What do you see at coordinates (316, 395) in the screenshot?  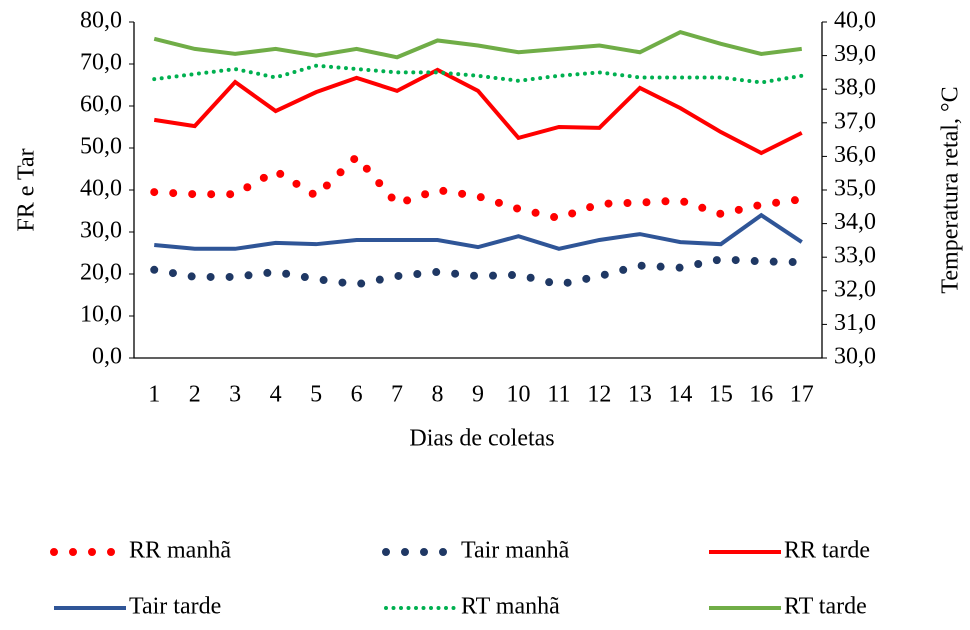 I see `x-tick-label: 5` at bounding box center [316, 395].